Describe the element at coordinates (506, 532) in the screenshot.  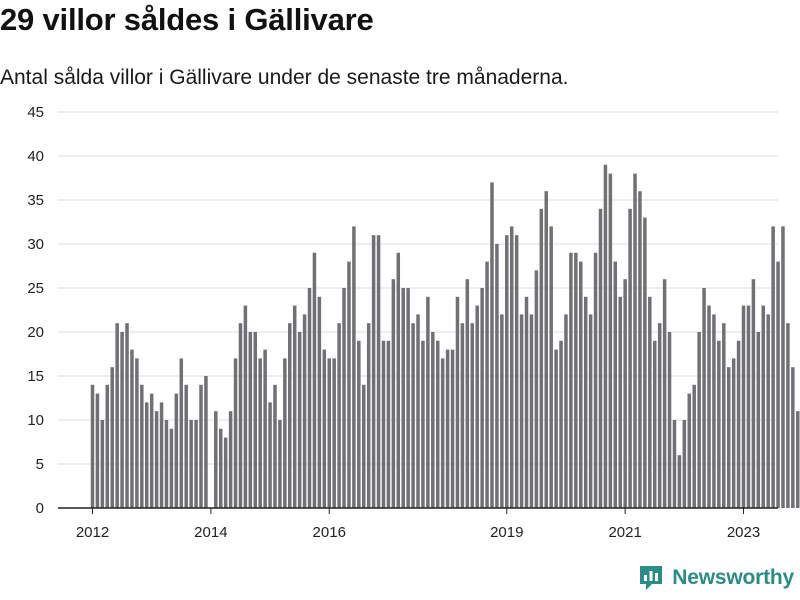
I see `x-tick-label: 2019` at that location.